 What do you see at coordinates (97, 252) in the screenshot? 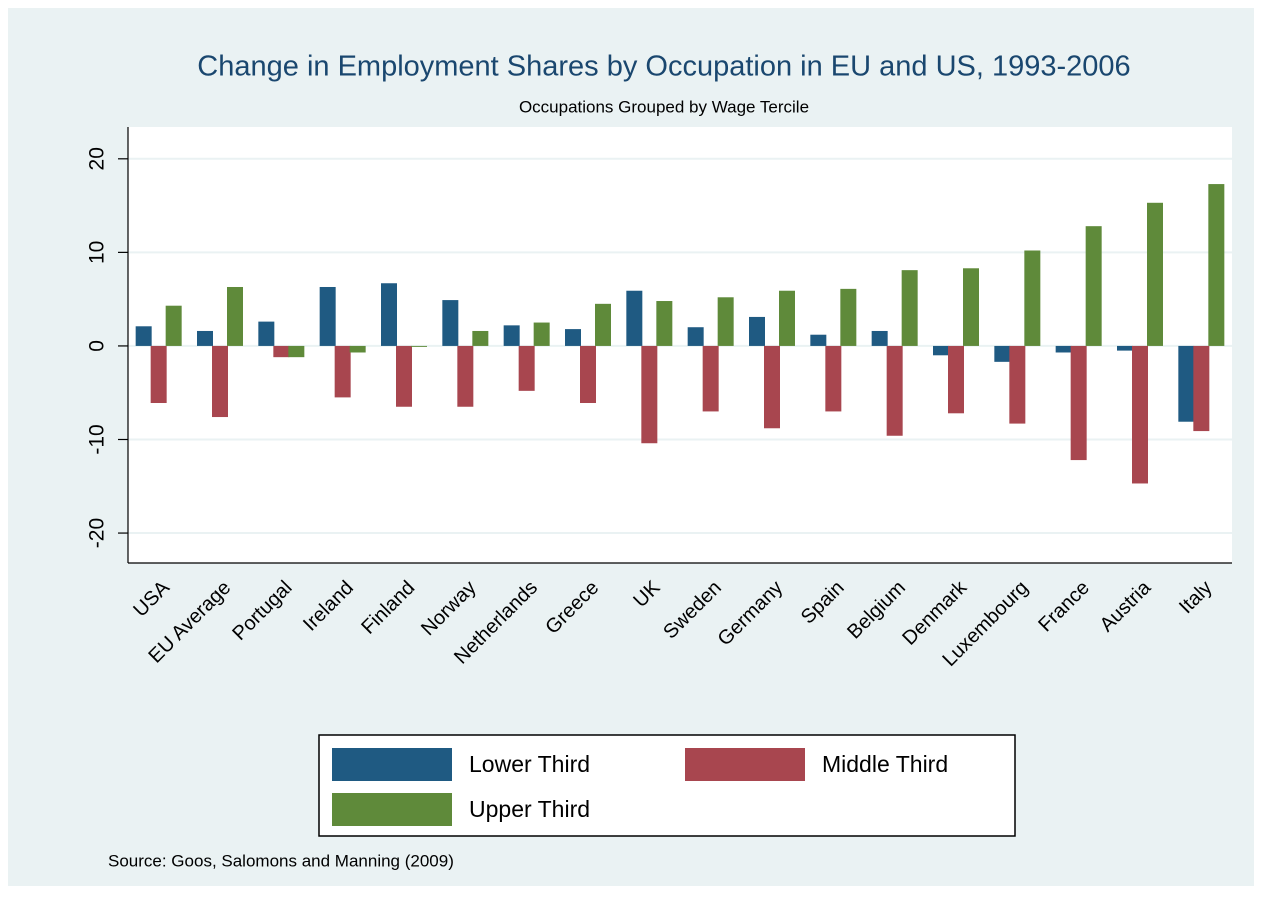
I see `y-tick-label: 10` at bounding box center [97, 252].